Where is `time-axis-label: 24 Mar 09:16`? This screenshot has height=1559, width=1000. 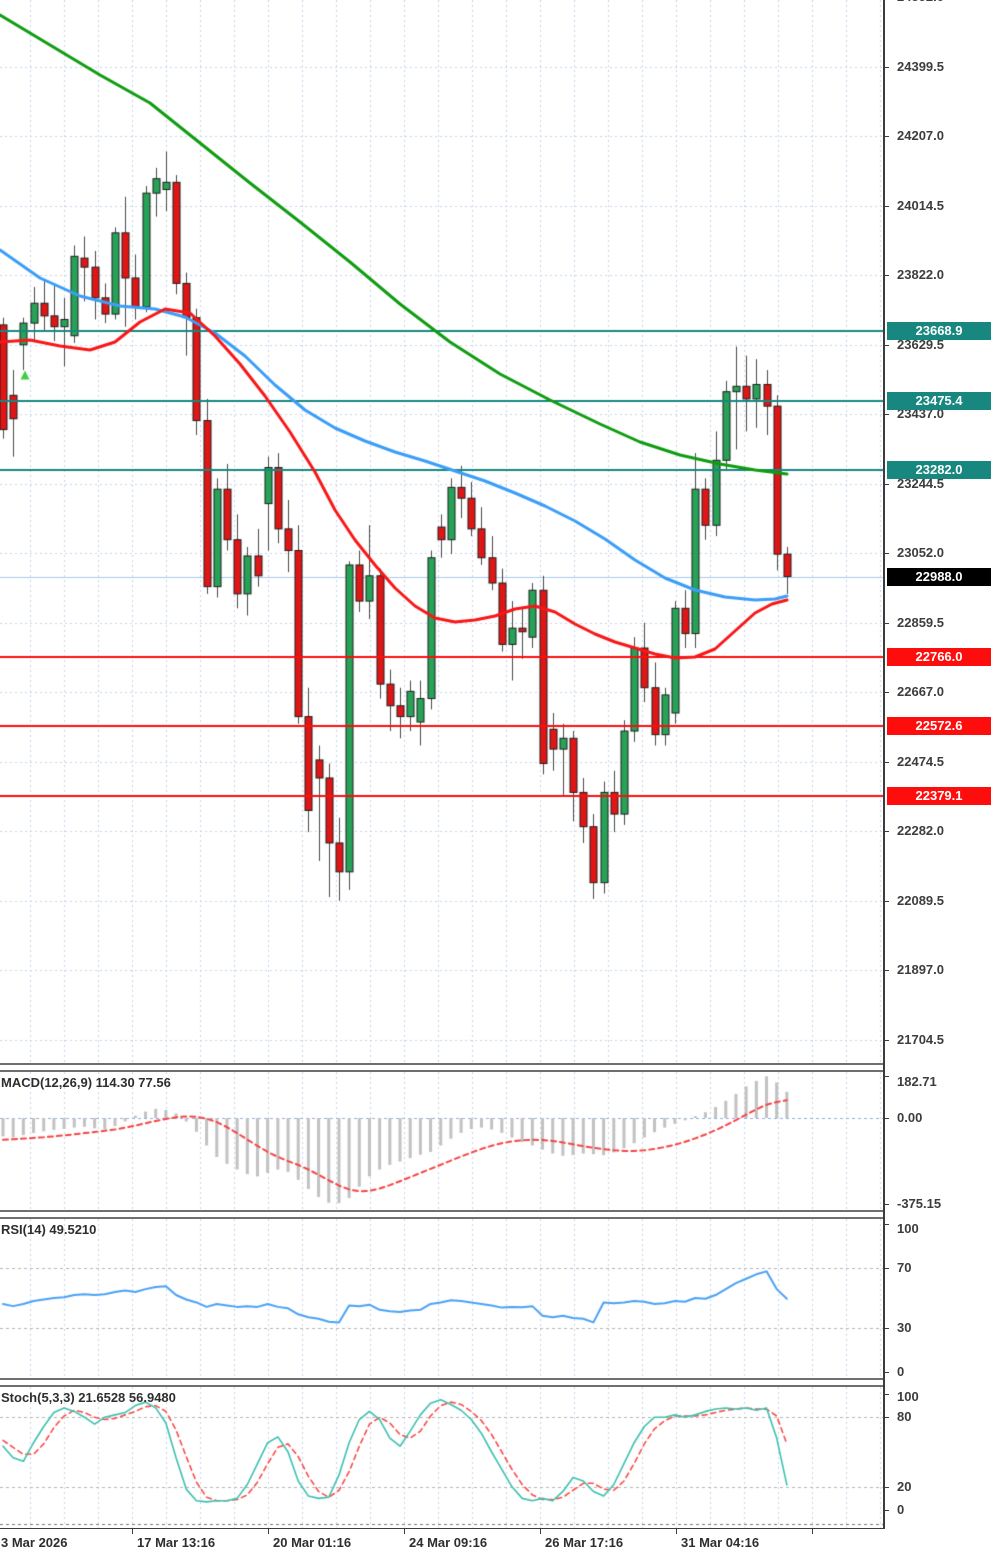 time-axis-label: 24 Mar 09:16 is located at coordinates (448, 1542).